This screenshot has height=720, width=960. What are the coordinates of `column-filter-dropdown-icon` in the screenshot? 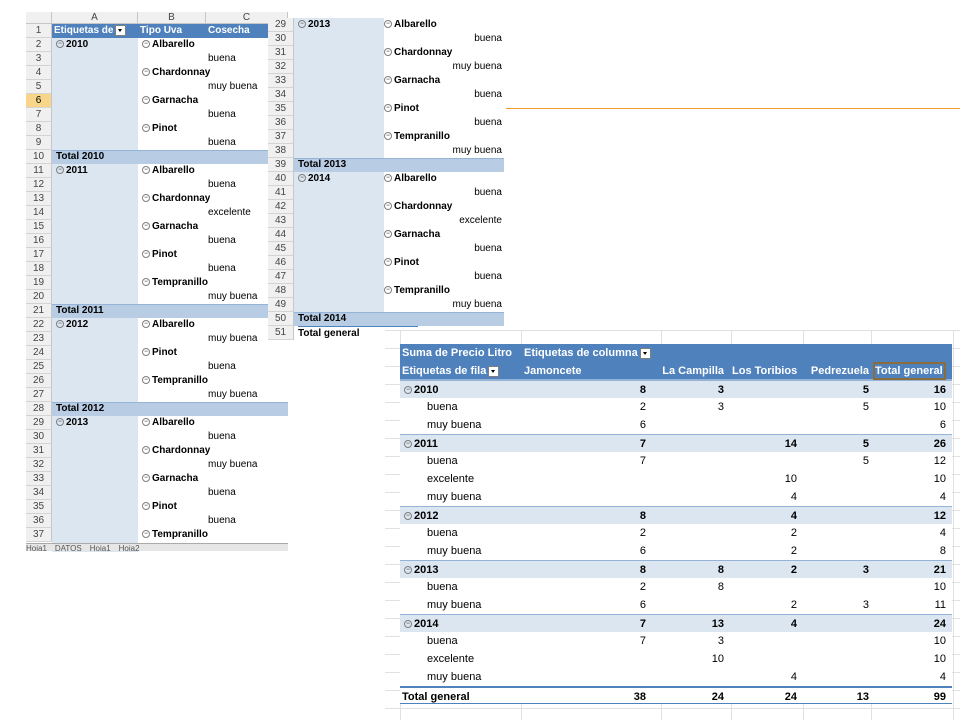 It's located at (645, 353).